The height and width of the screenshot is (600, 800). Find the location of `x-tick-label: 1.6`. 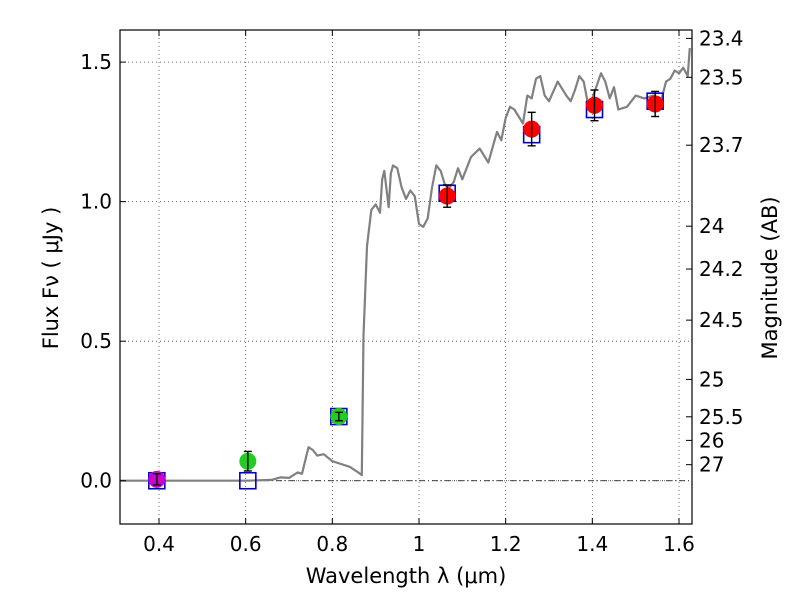

x-tick-label: 1.6 is located at coordinates (679, 544).